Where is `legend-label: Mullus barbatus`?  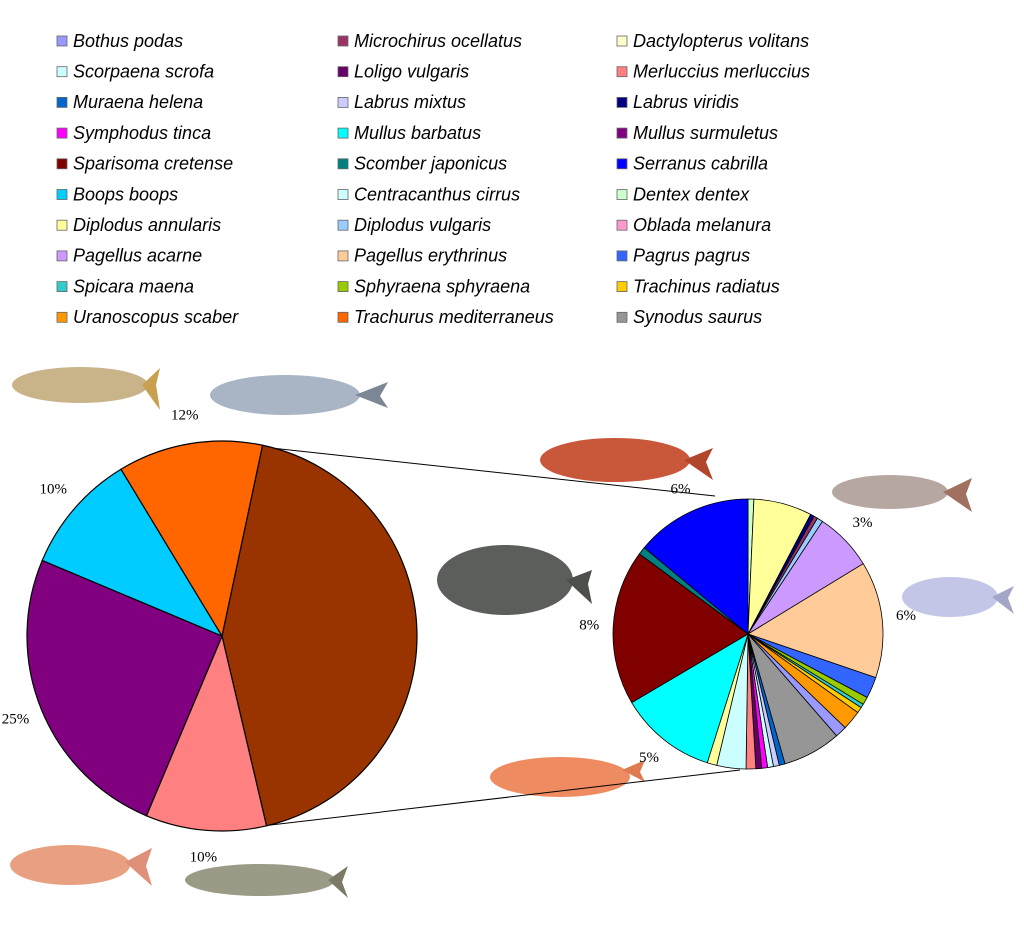
legend-label: Mullus barbatus is located at coordinates (417, 133).